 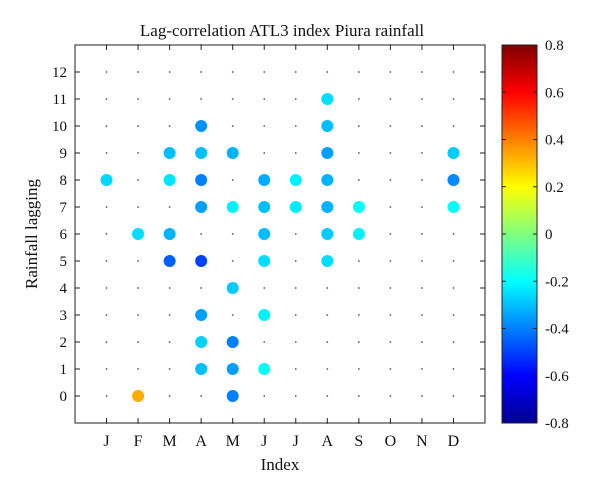 What do you see at coordinates (59, 127) in the screenshot?
I see `y-tick-label: 10` at bounding box center [59, 127].